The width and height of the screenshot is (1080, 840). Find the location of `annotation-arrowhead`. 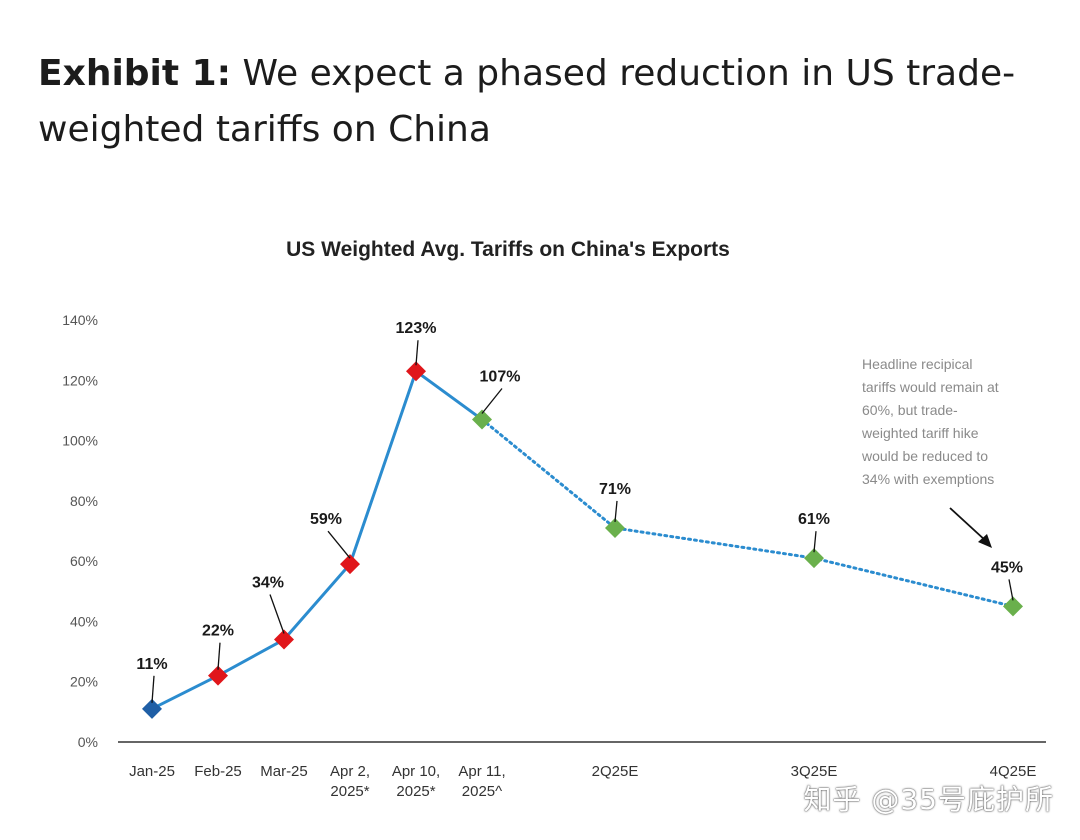

annotation-arrowhead is located at coordinates (985, 541).